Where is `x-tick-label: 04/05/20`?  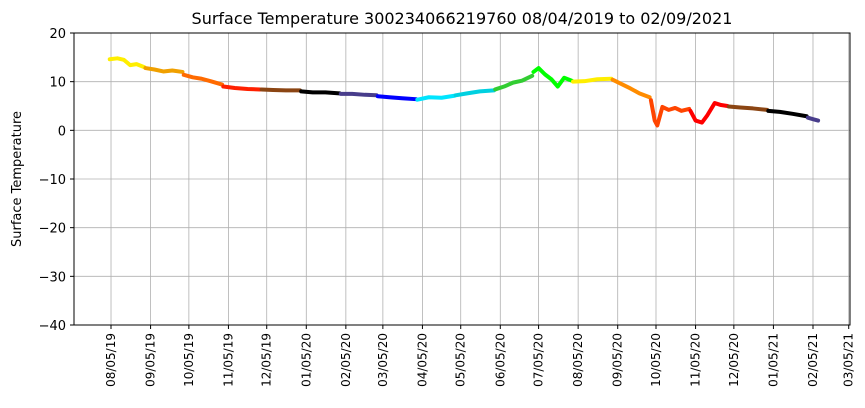 x-tick-label: 04/05/20 is located at coordinates (422, 360).